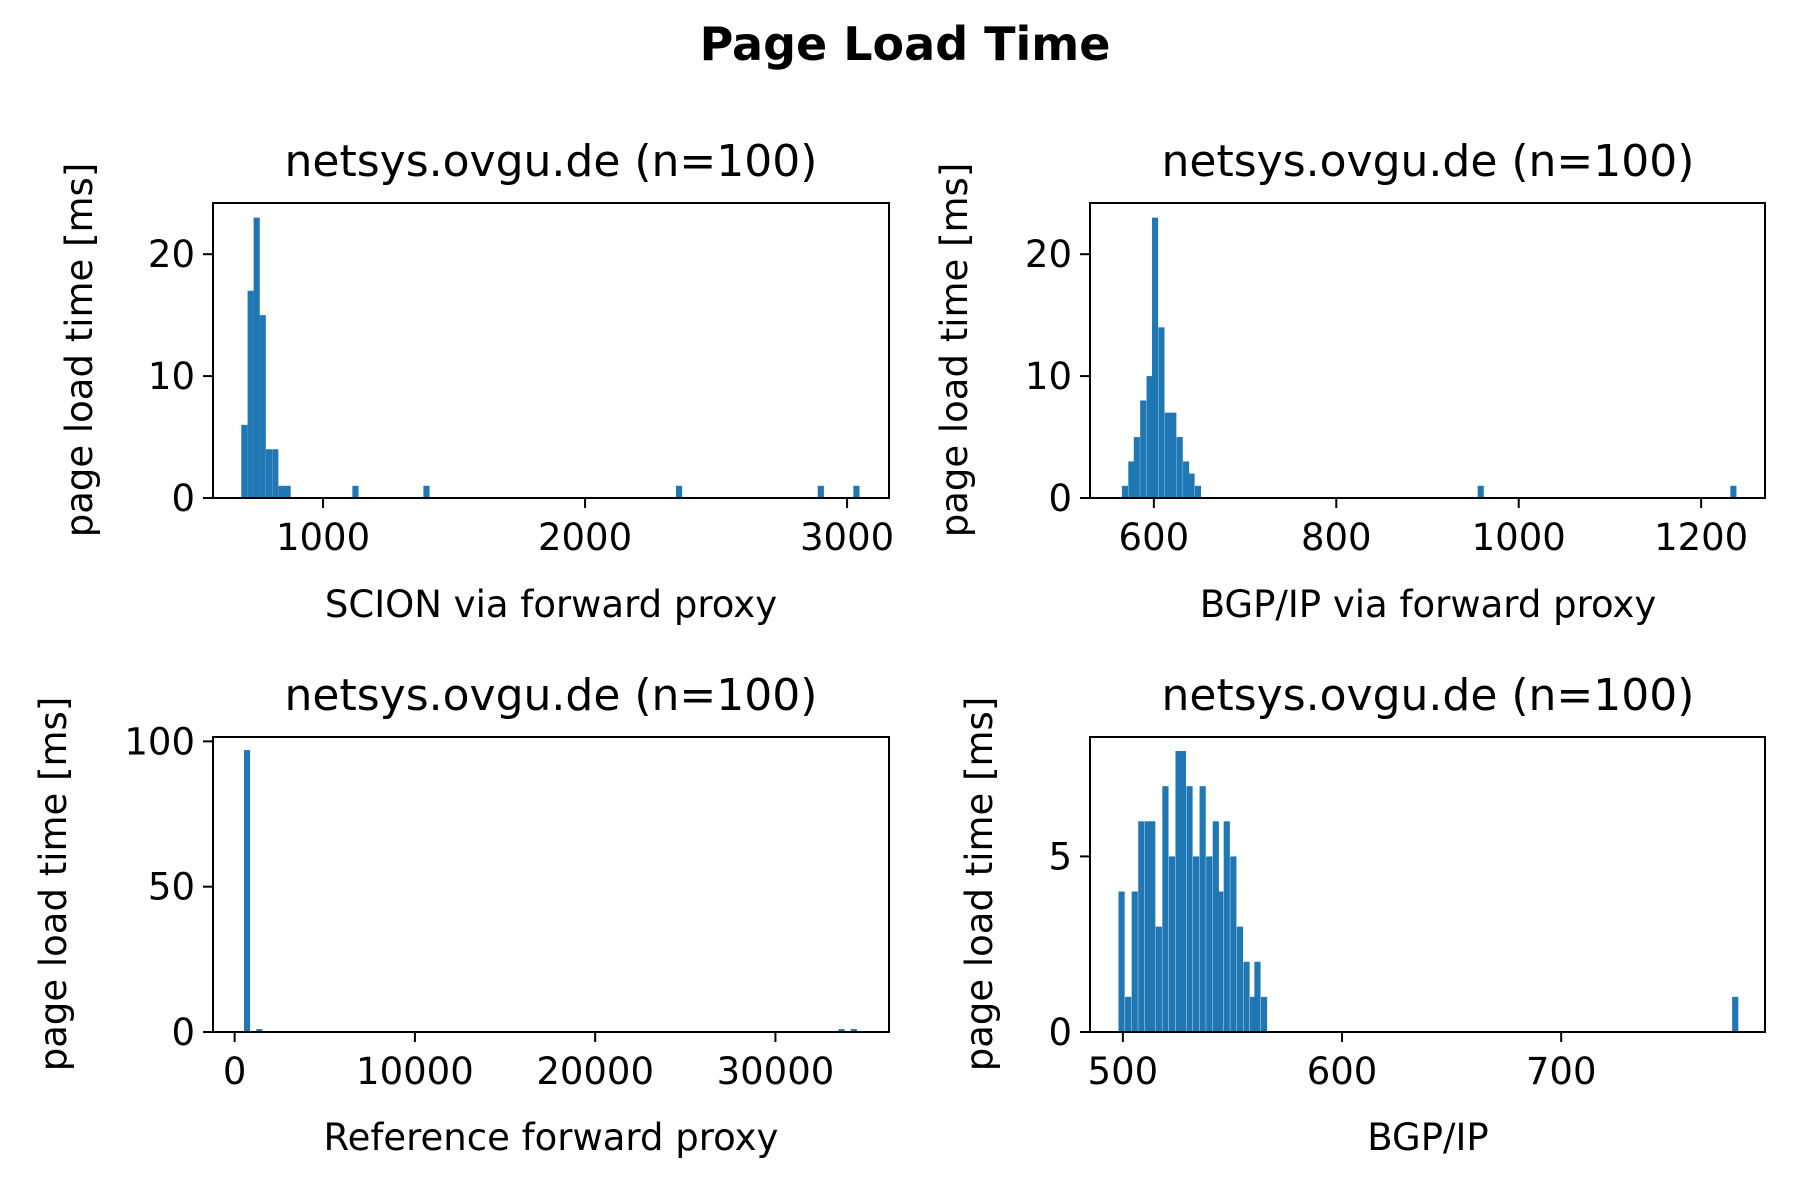 This screenshot has width=1800, height=1200. I want to click on x-tick-label: 20000, so click(595, 1071).